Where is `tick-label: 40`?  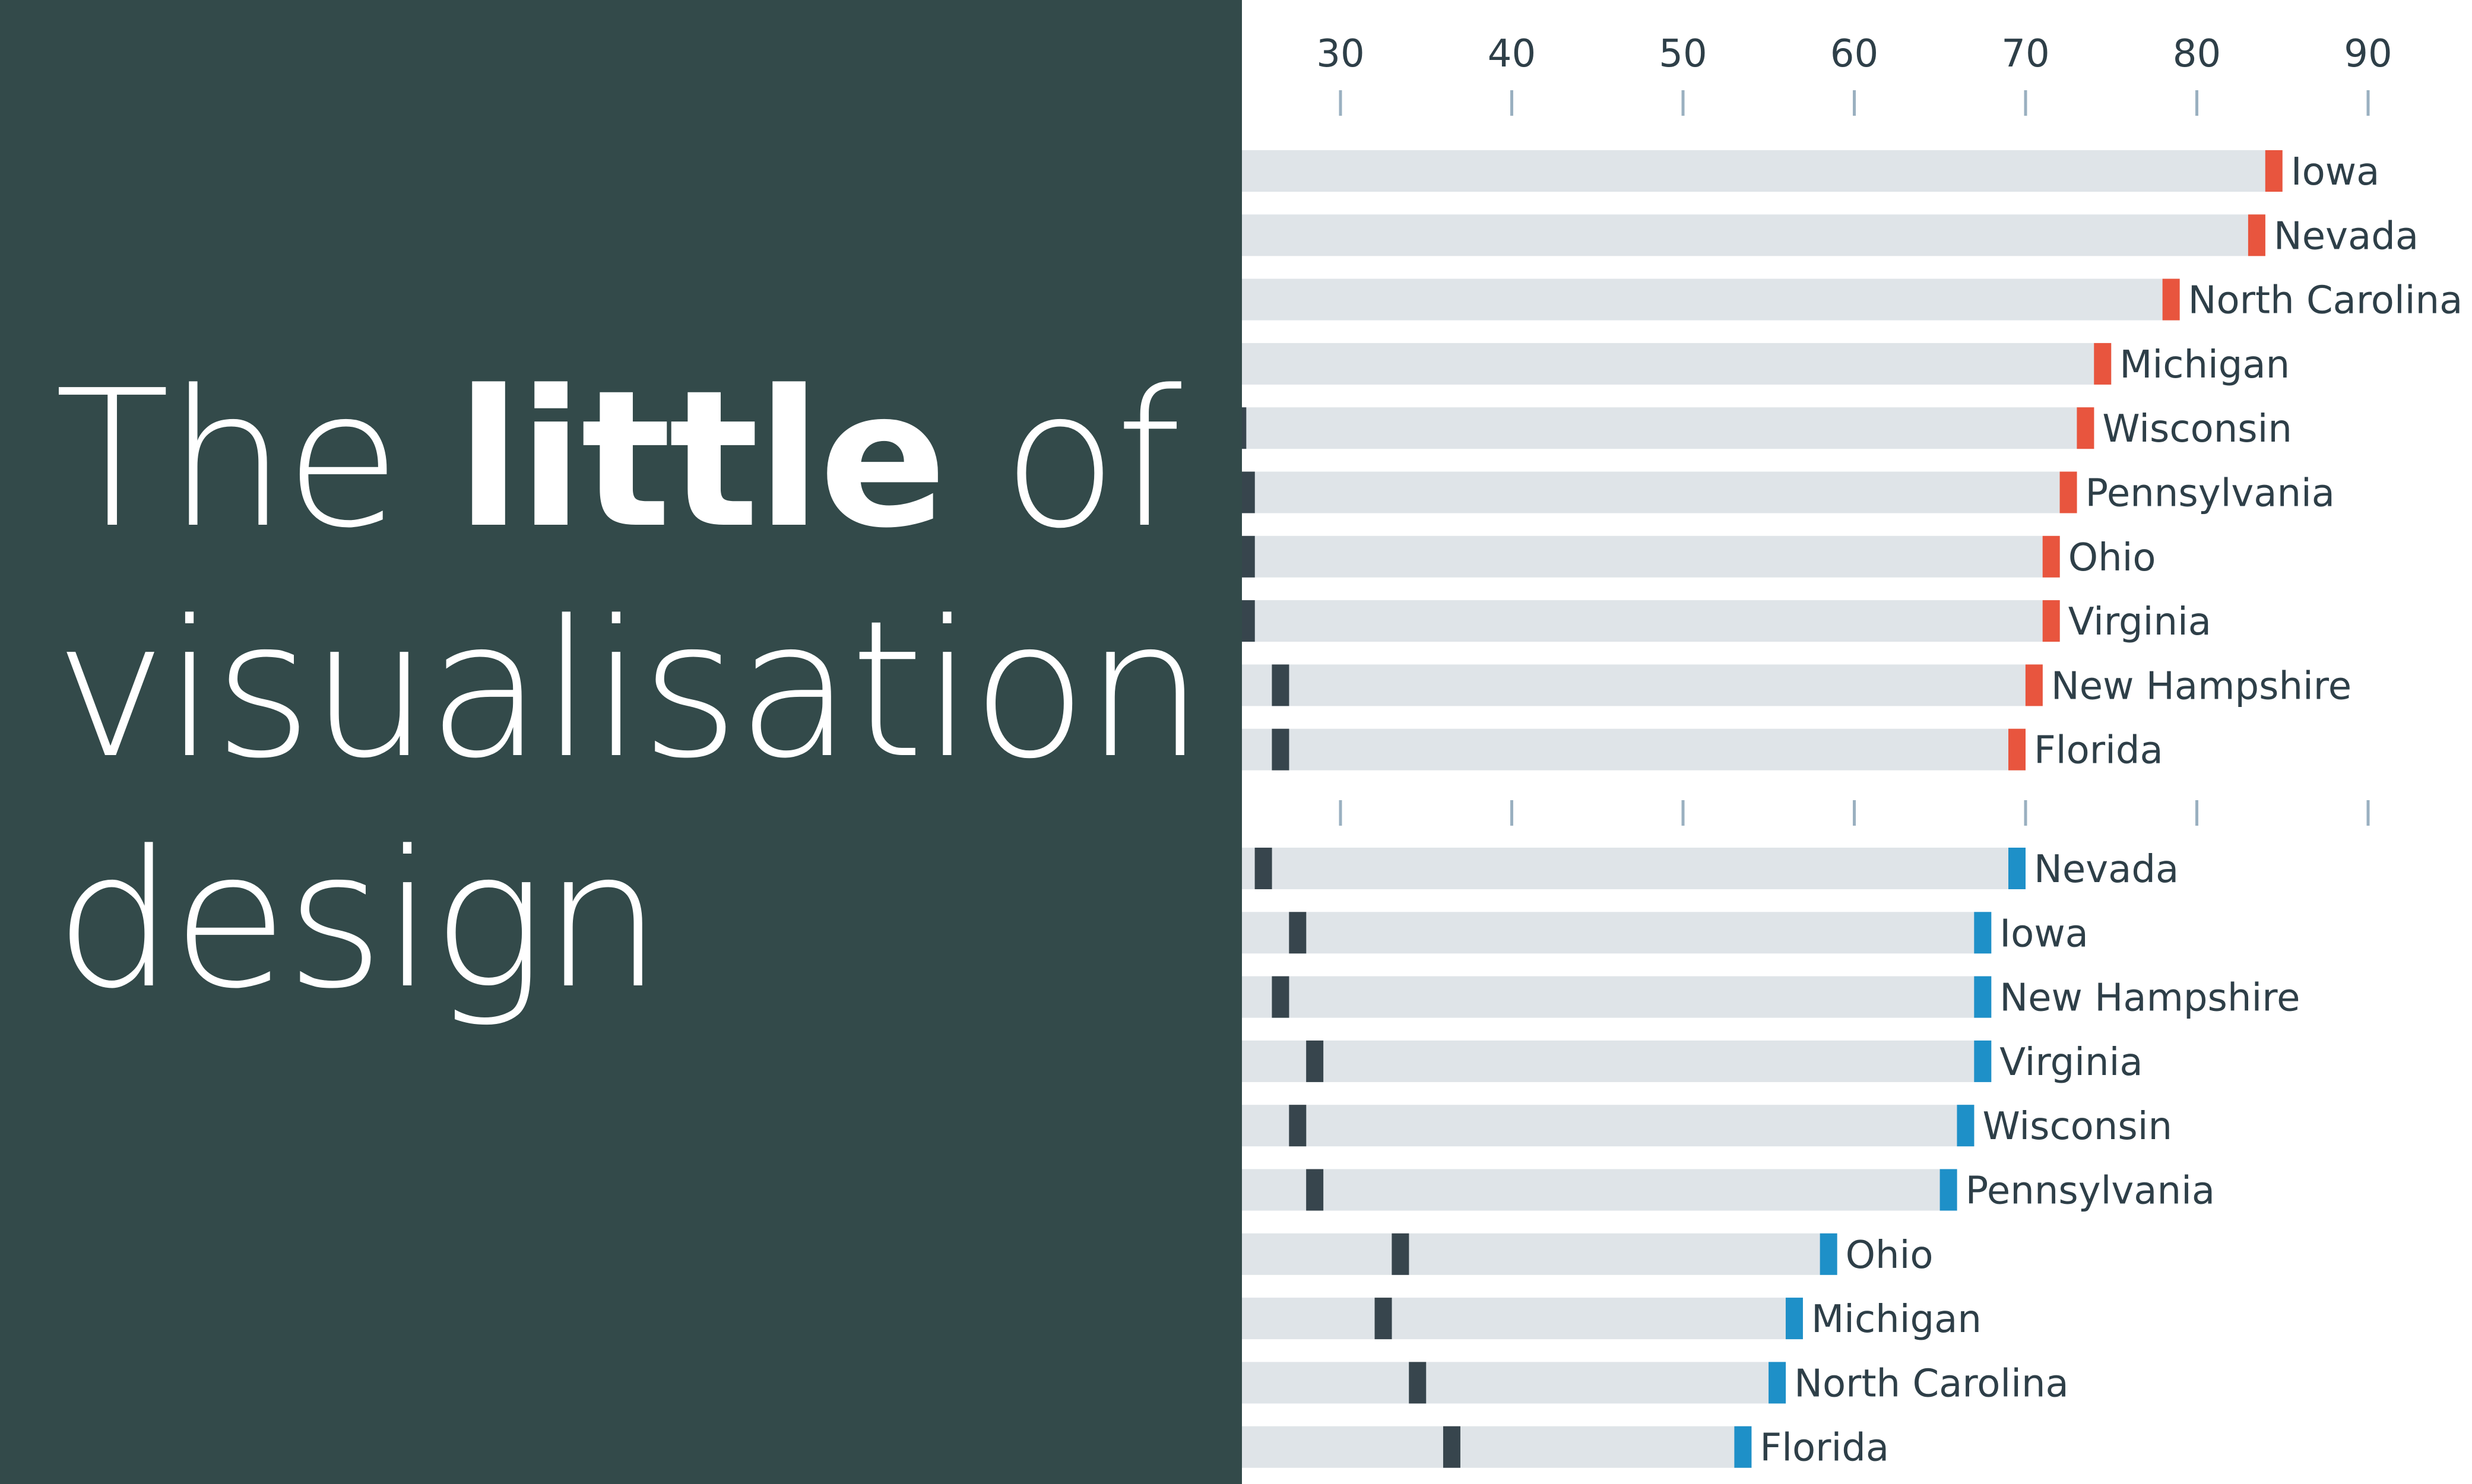 tick-label: 40 is located at coordinates (1512, 54).